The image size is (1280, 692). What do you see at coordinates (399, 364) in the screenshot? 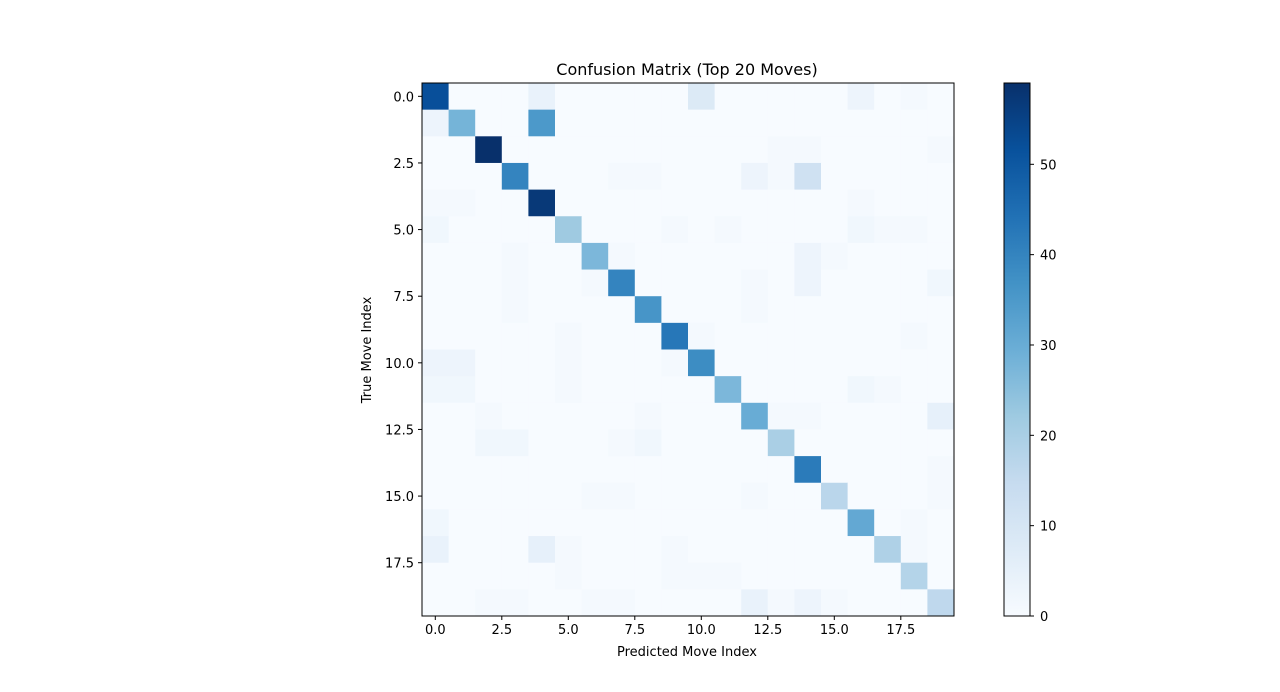
I see `y-tick-label: 10.0` at bounding box center [399, 364].